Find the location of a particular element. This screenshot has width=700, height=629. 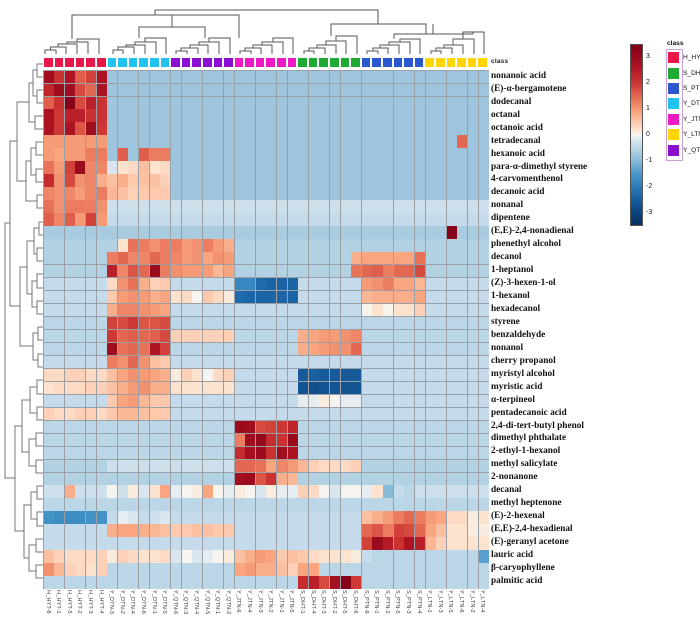

legend-item: S_PTN is located at coordinates (683, 88).